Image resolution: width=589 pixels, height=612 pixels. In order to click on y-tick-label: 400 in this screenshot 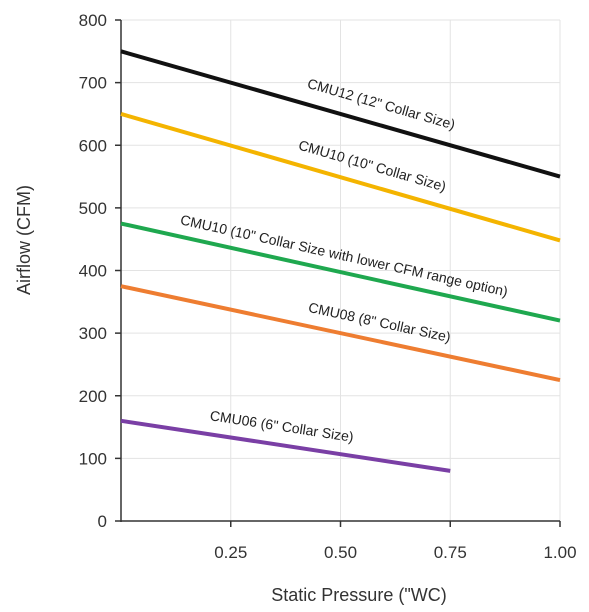, I will do `click(93, 271)`.